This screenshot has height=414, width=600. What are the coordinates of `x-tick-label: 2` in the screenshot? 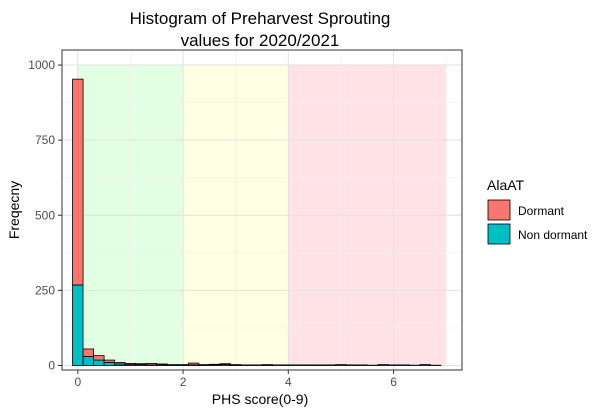 It's located at (183, 382).